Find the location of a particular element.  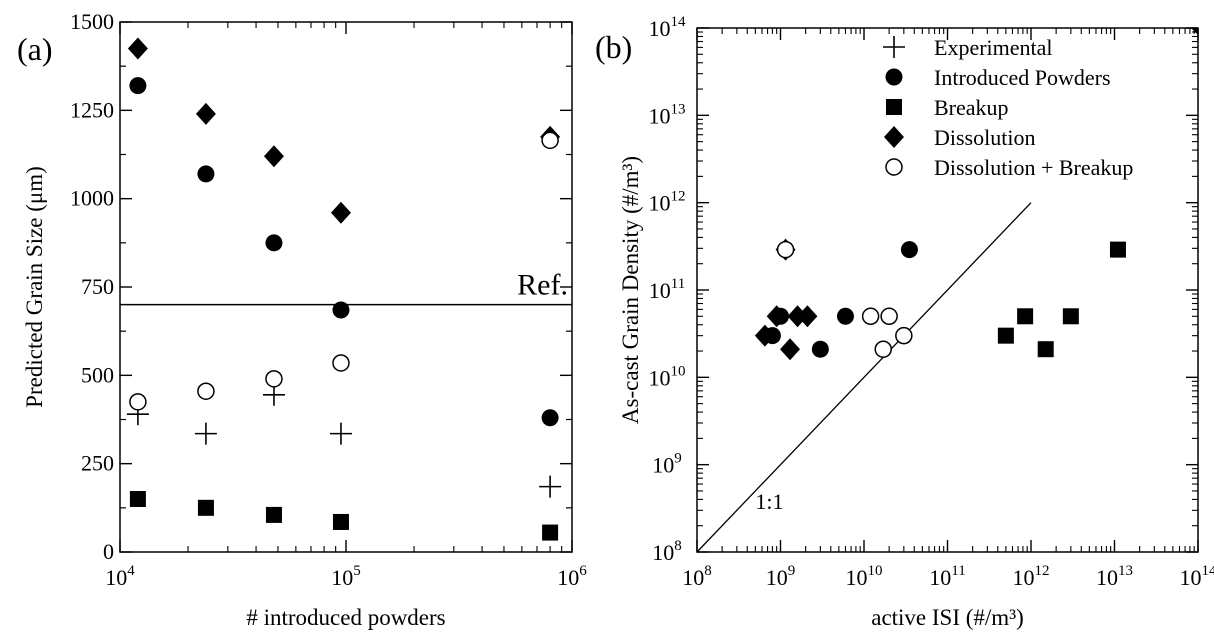

panel-b-x-tick-label: 10¹³ is located at coordinates (1114, 576).